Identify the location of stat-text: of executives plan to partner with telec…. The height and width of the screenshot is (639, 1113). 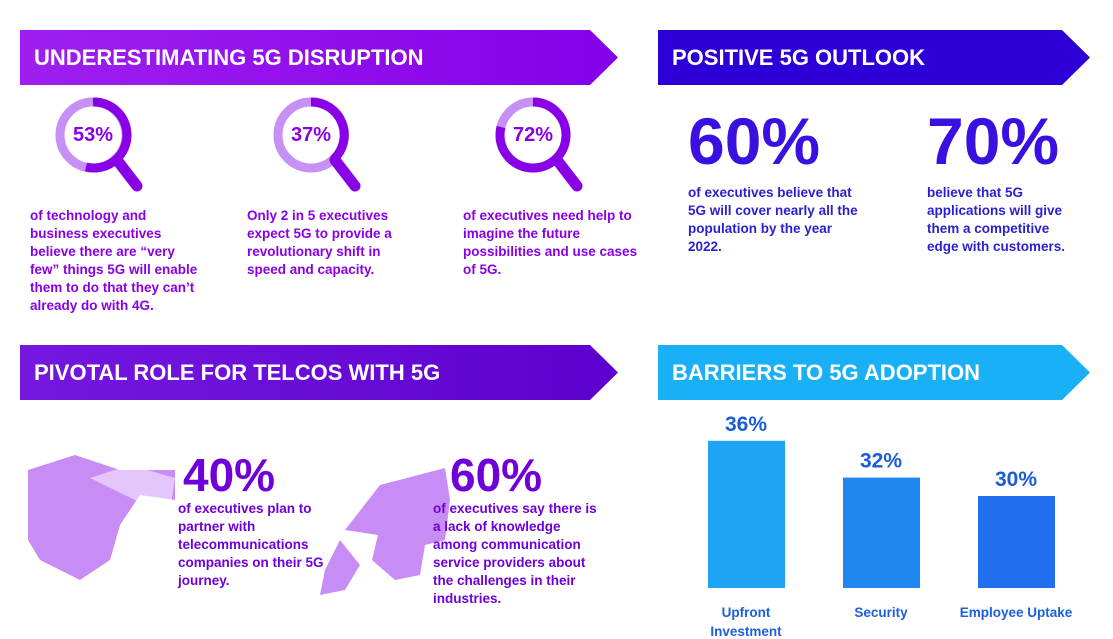
(251, 544).